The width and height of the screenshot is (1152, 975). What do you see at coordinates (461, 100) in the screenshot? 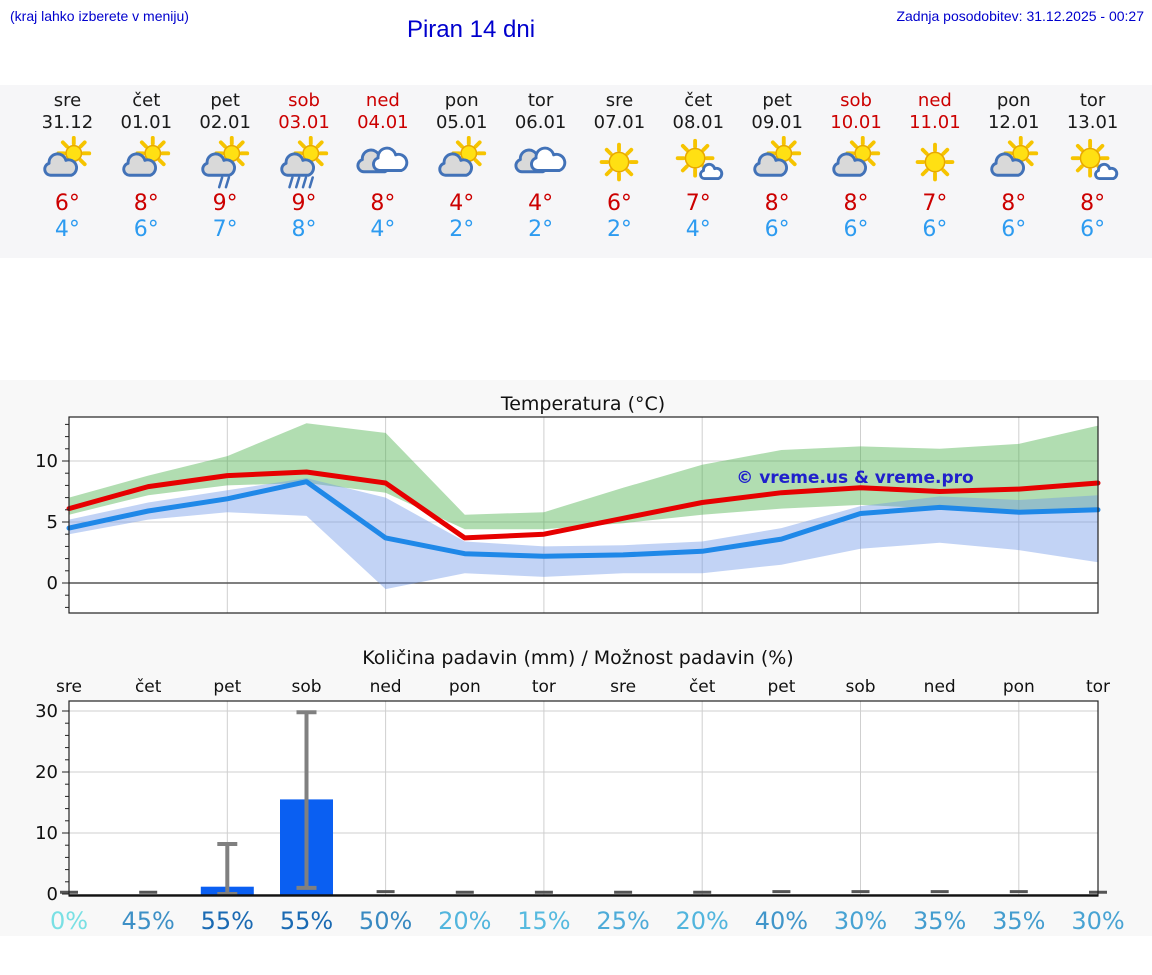
I see `day-name: pon` at bounding box center [461, 100].